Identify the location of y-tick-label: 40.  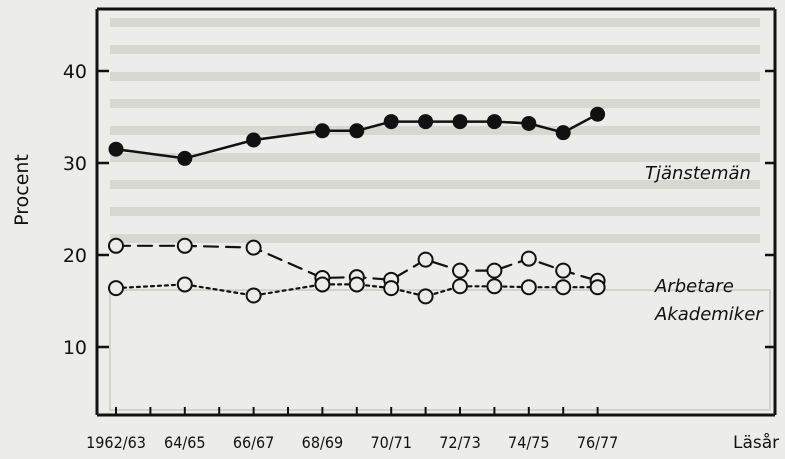
(75, 72).